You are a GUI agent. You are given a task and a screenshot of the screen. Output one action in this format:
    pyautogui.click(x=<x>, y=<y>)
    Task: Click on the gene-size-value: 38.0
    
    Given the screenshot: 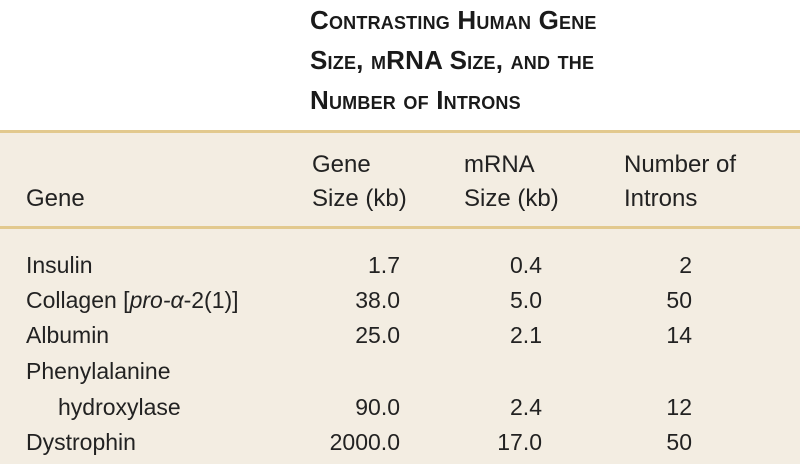 What is the action you would take?
    pyautogui.click(x=377, y=300)
    